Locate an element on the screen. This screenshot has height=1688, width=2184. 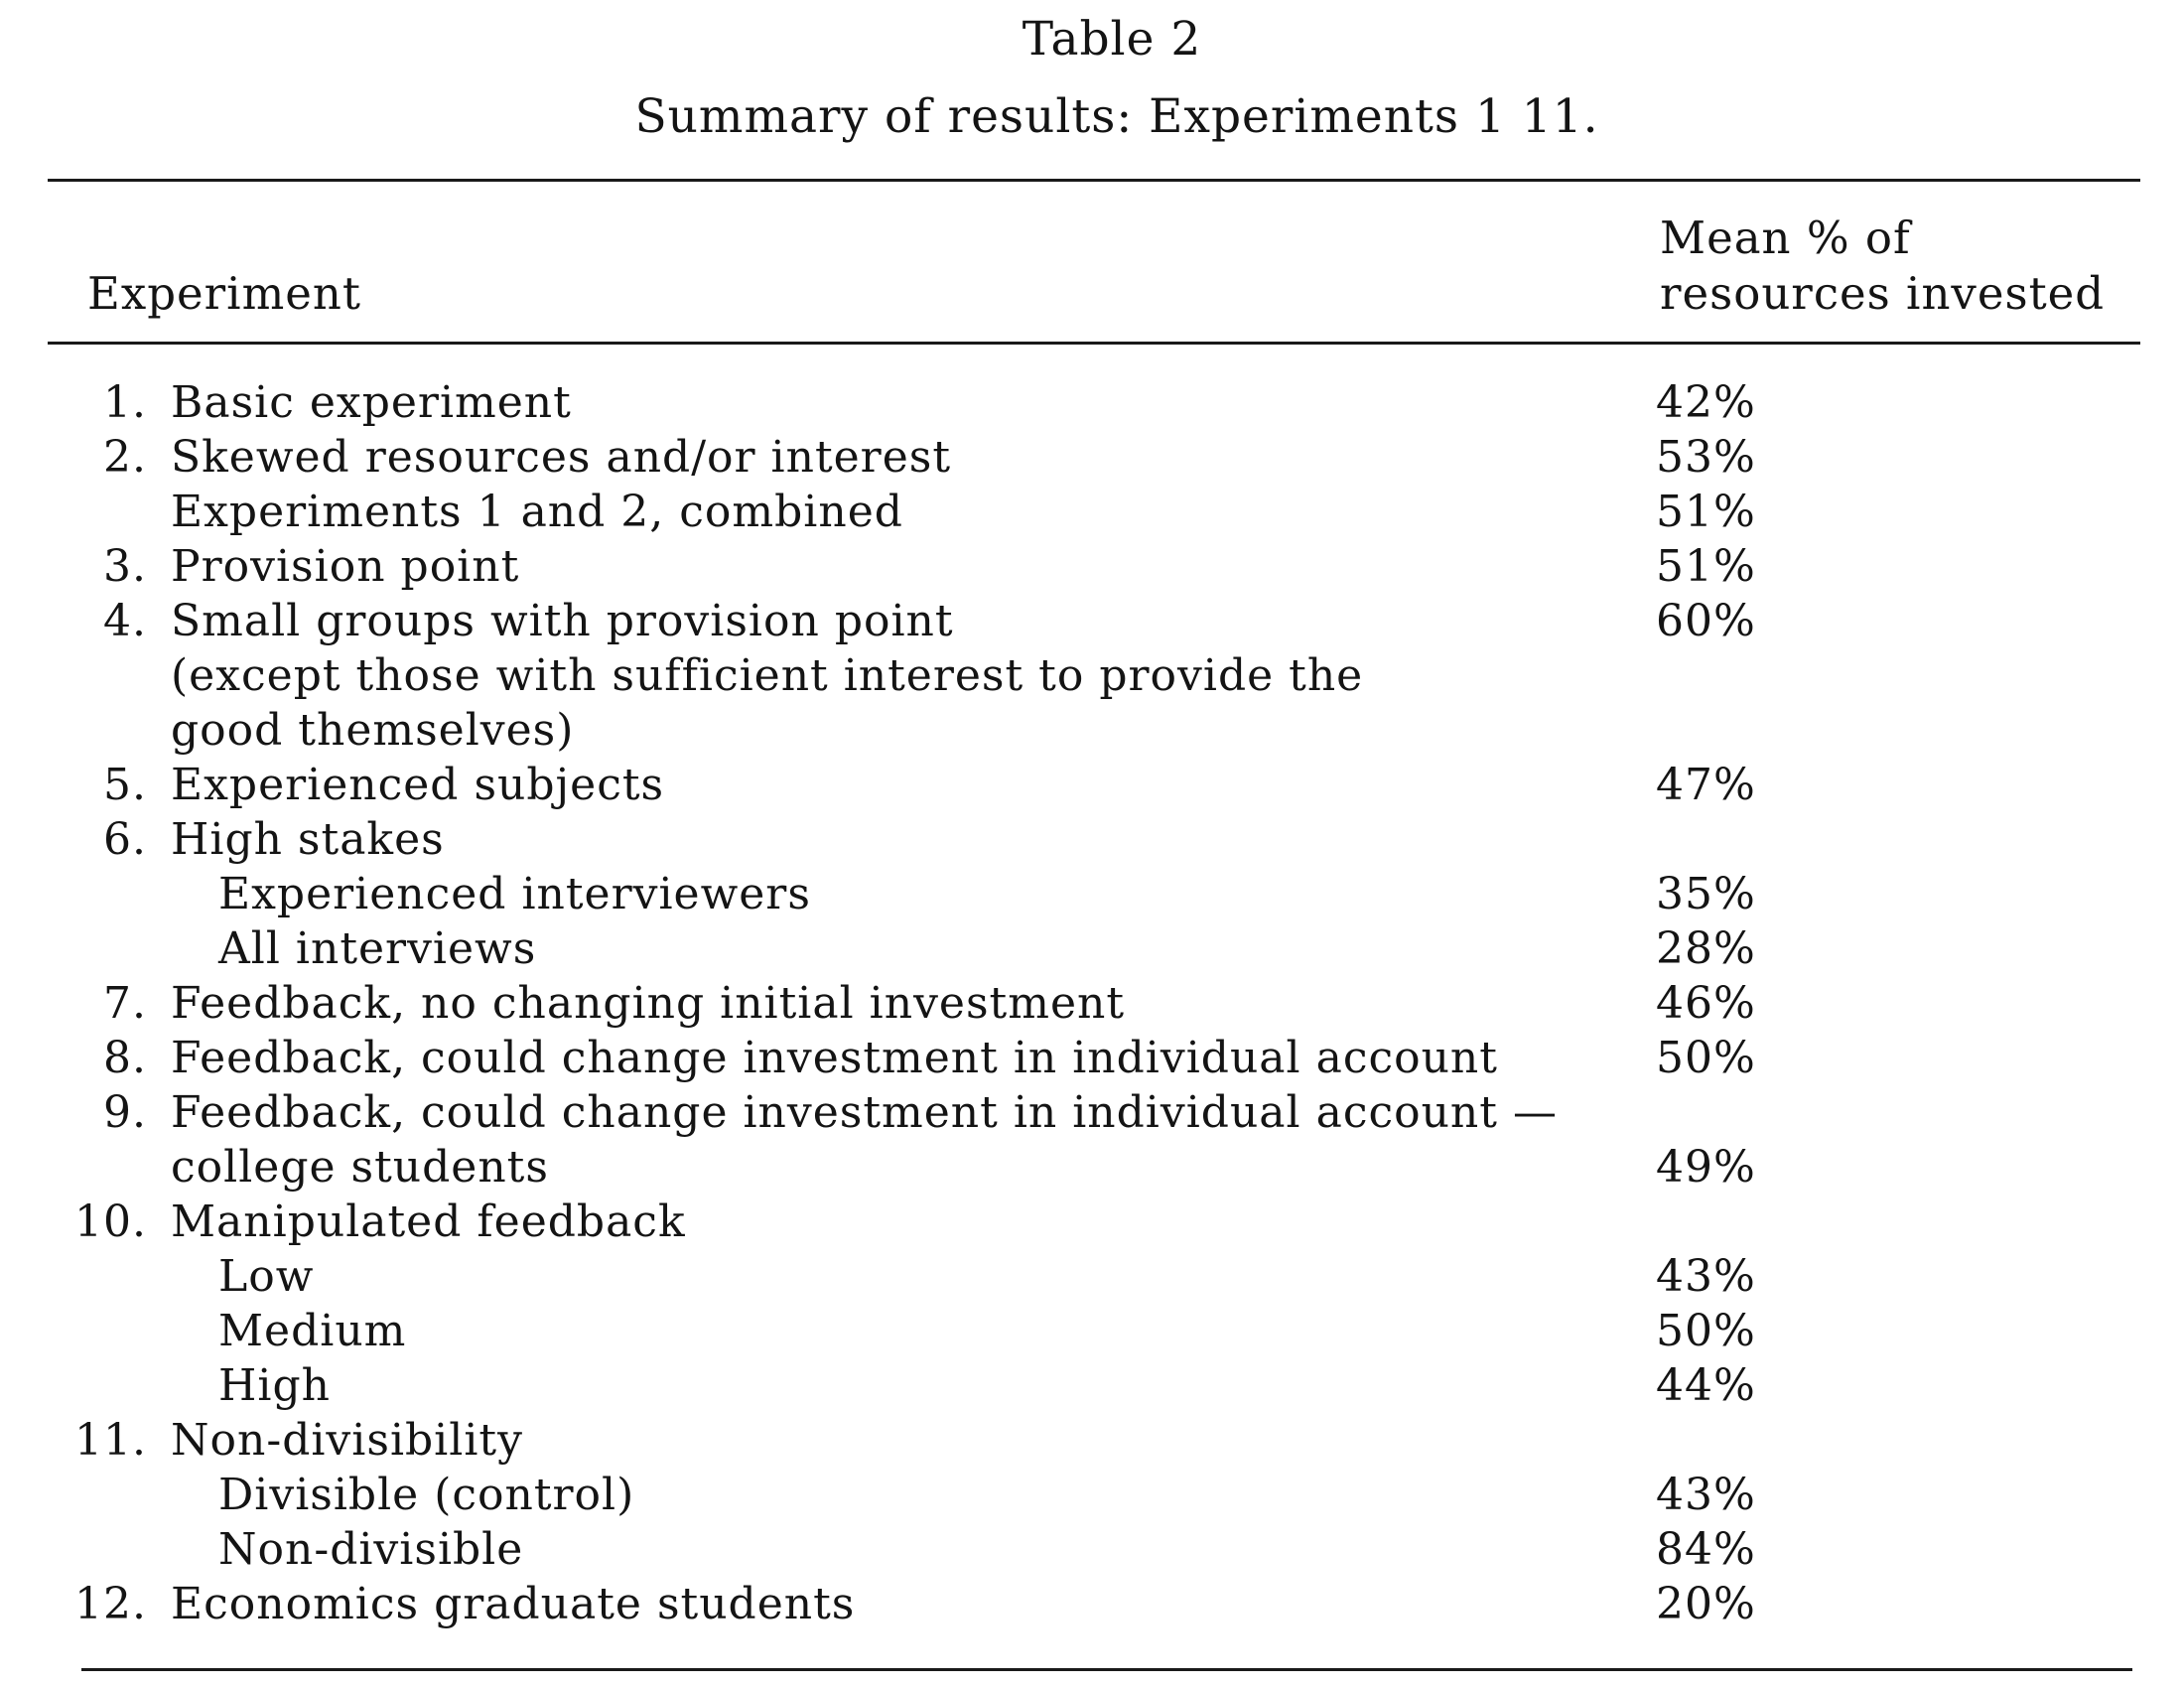
row-label: Non-divisible is located at coordinates (371, 1549).